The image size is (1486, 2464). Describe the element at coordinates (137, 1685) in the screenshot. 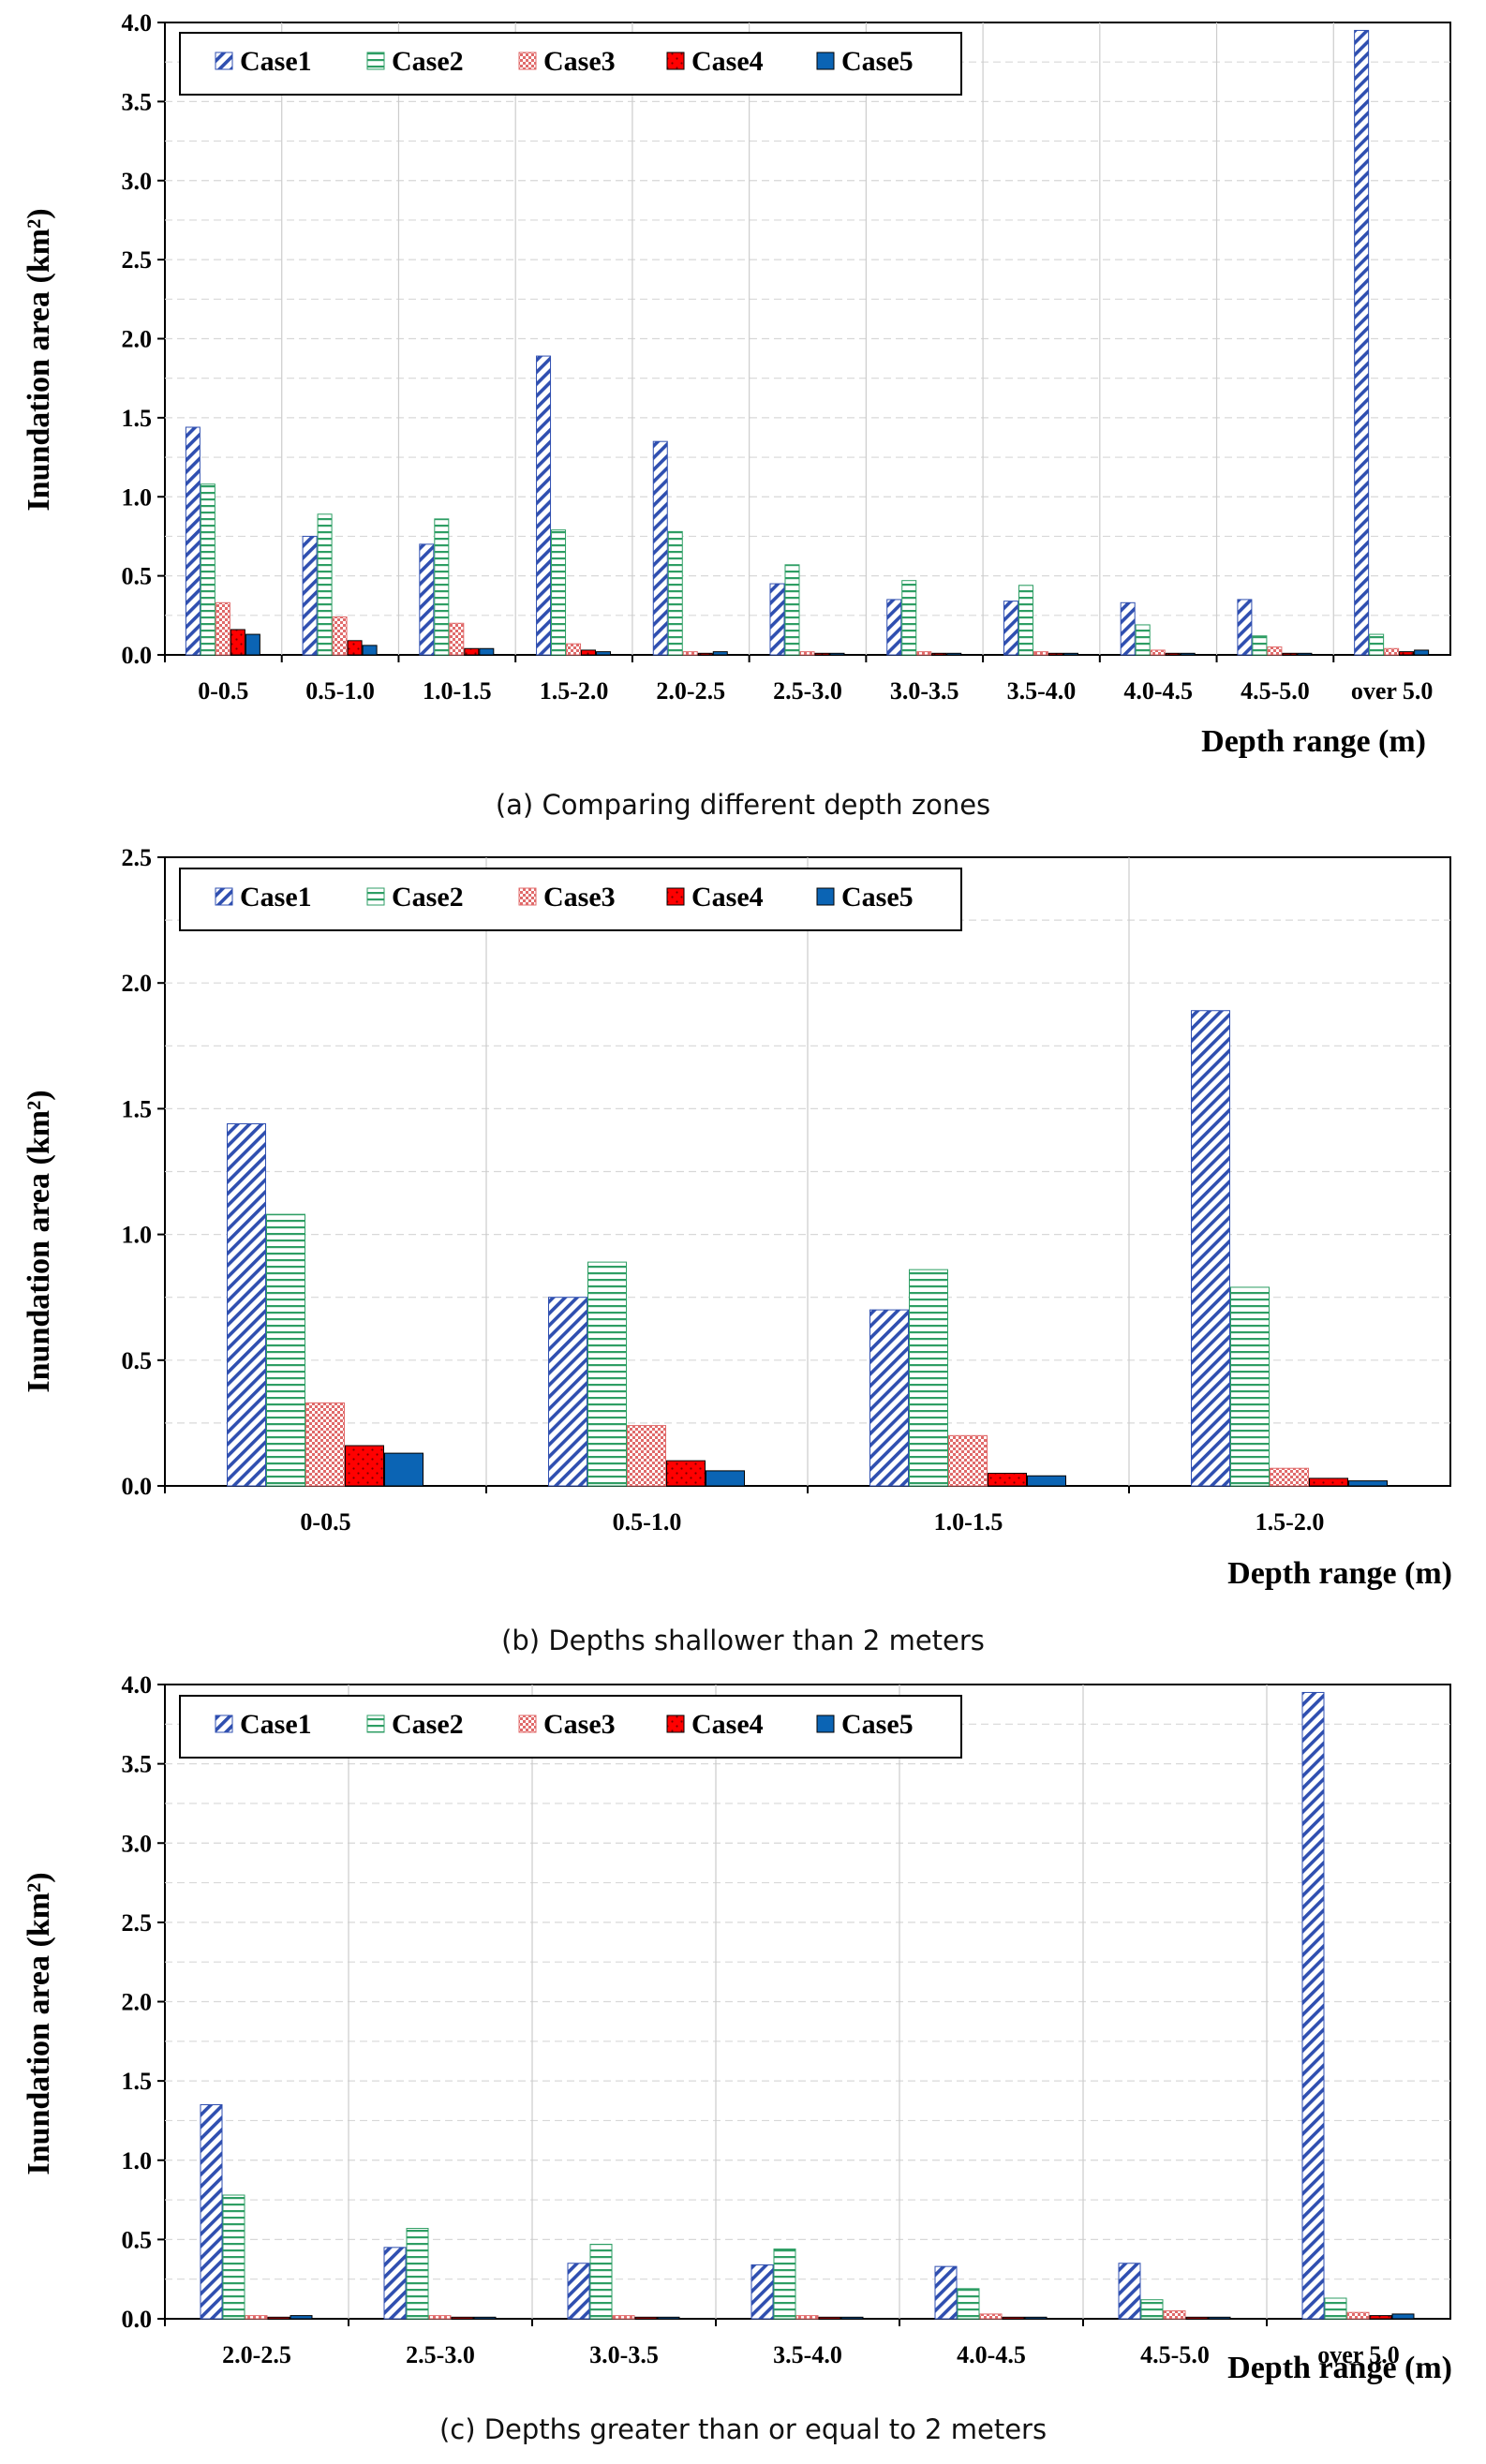

I see `chart-c-y-tick-label: 4.0` at that location.